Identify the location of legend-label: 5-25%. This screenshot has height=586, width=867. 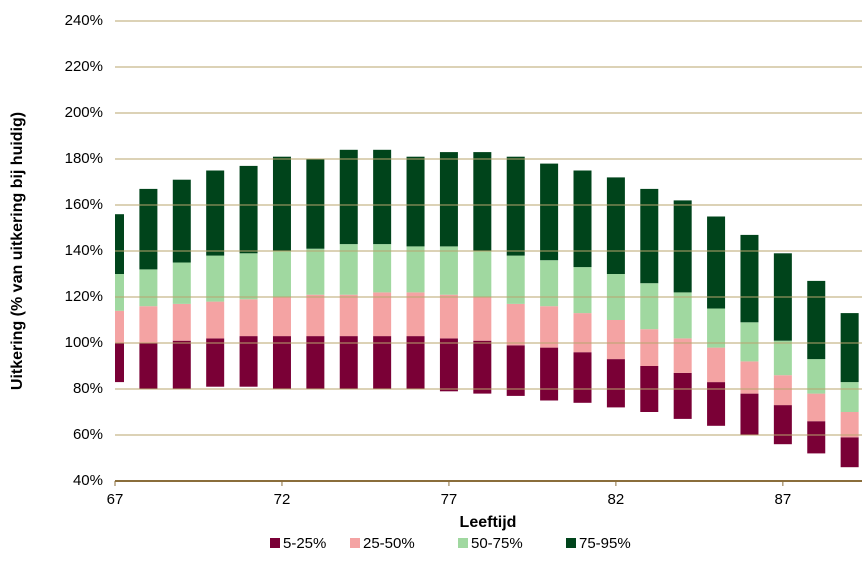
(304, 543).